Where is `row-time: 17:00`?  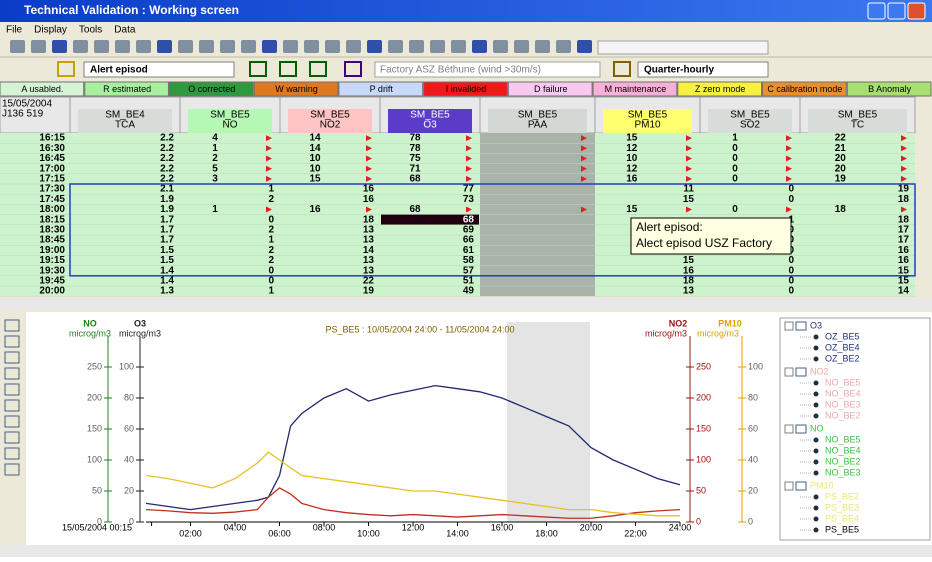 row-time: 17:00 is located at coordinates (52, 168).